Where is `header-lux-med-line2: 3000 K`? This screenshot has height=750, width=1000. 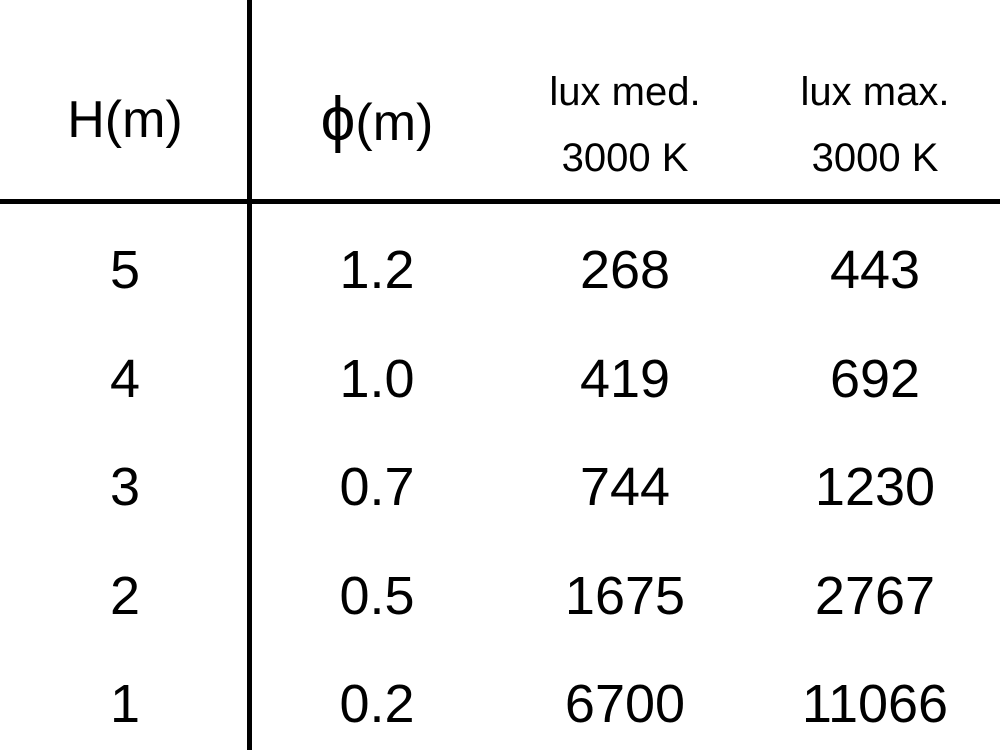
header-lux-med-line2: 3000 K is located at coordinates (625, 158).